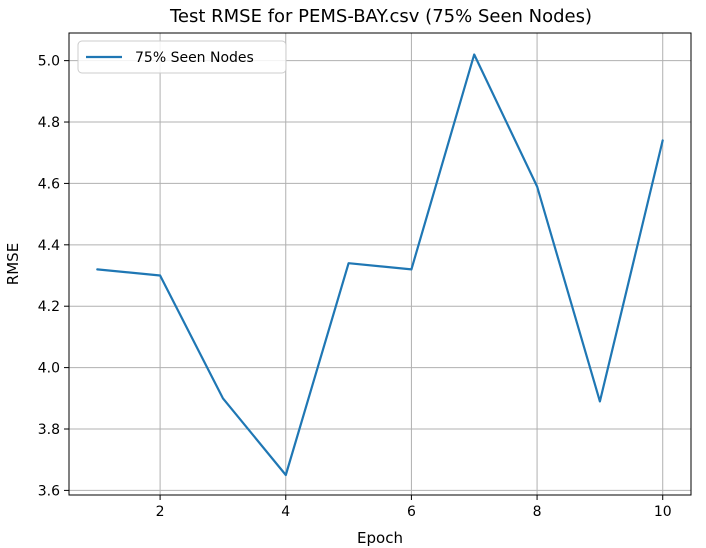 The image size is (706, 548). Describe the element at coordinates (49, 246) in the screenshot. I see `y-tick-label: 4.4` at that location.